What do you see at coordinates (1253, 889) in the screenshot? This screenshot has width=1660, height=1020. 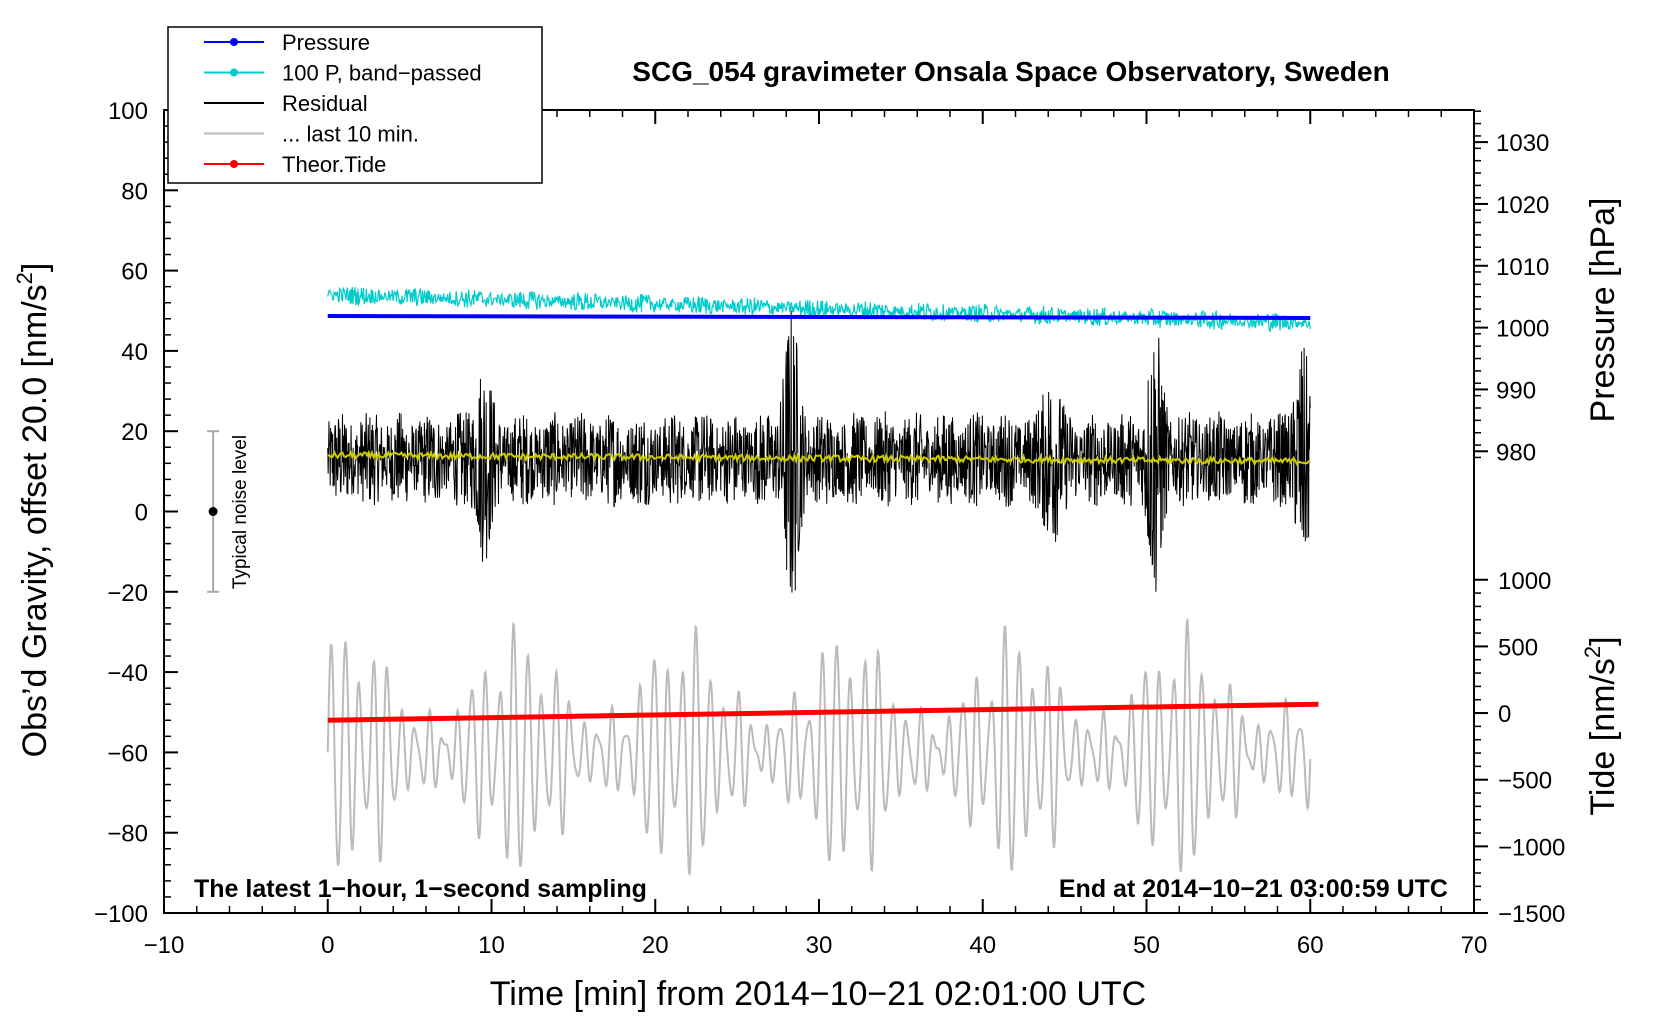 I see `annotation-end: End at 2014−10−21 03:00:59 UTC` at bounding box center [1253, 889].